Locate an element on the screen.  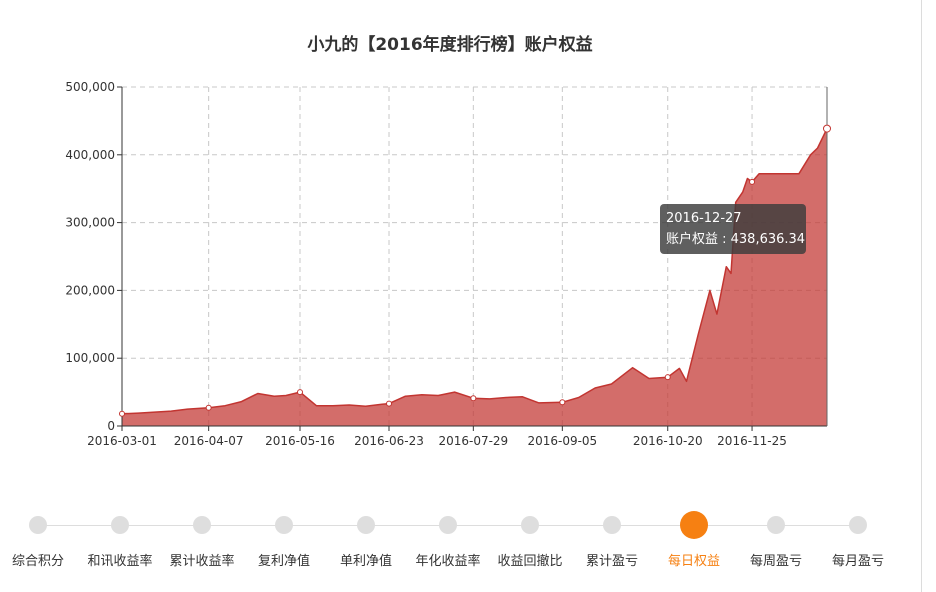
timeline-item-7: 累计盈亏 is located at coordinates (612, 540).